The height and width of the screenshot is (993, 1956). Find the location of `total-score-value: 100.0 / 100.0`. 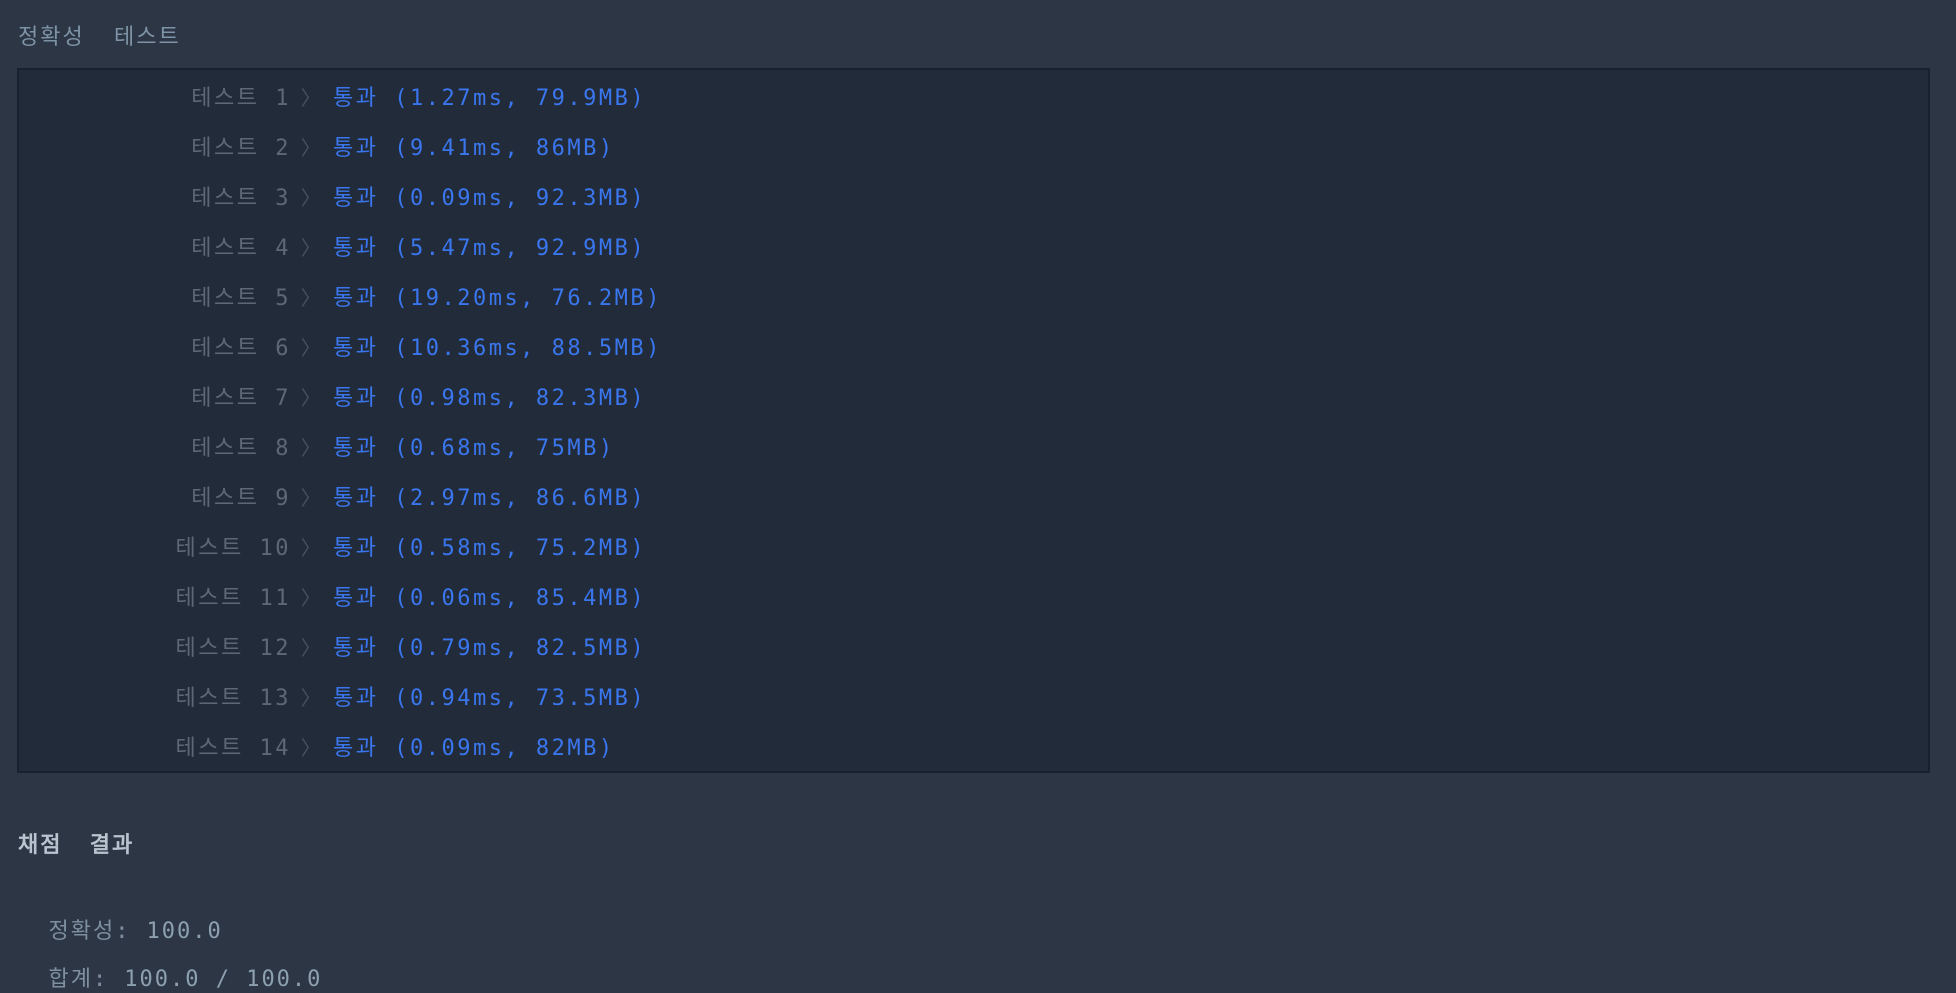

total-score-value: 100.0 / 100.0 is located at coordinates (223, 979).